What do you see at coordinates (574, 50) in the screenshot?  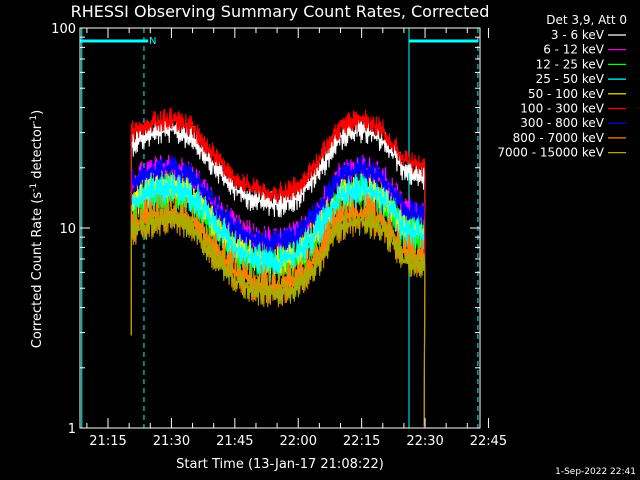 I see `legend-label: 6 - 12 keV` at bounding box center [574, 50].